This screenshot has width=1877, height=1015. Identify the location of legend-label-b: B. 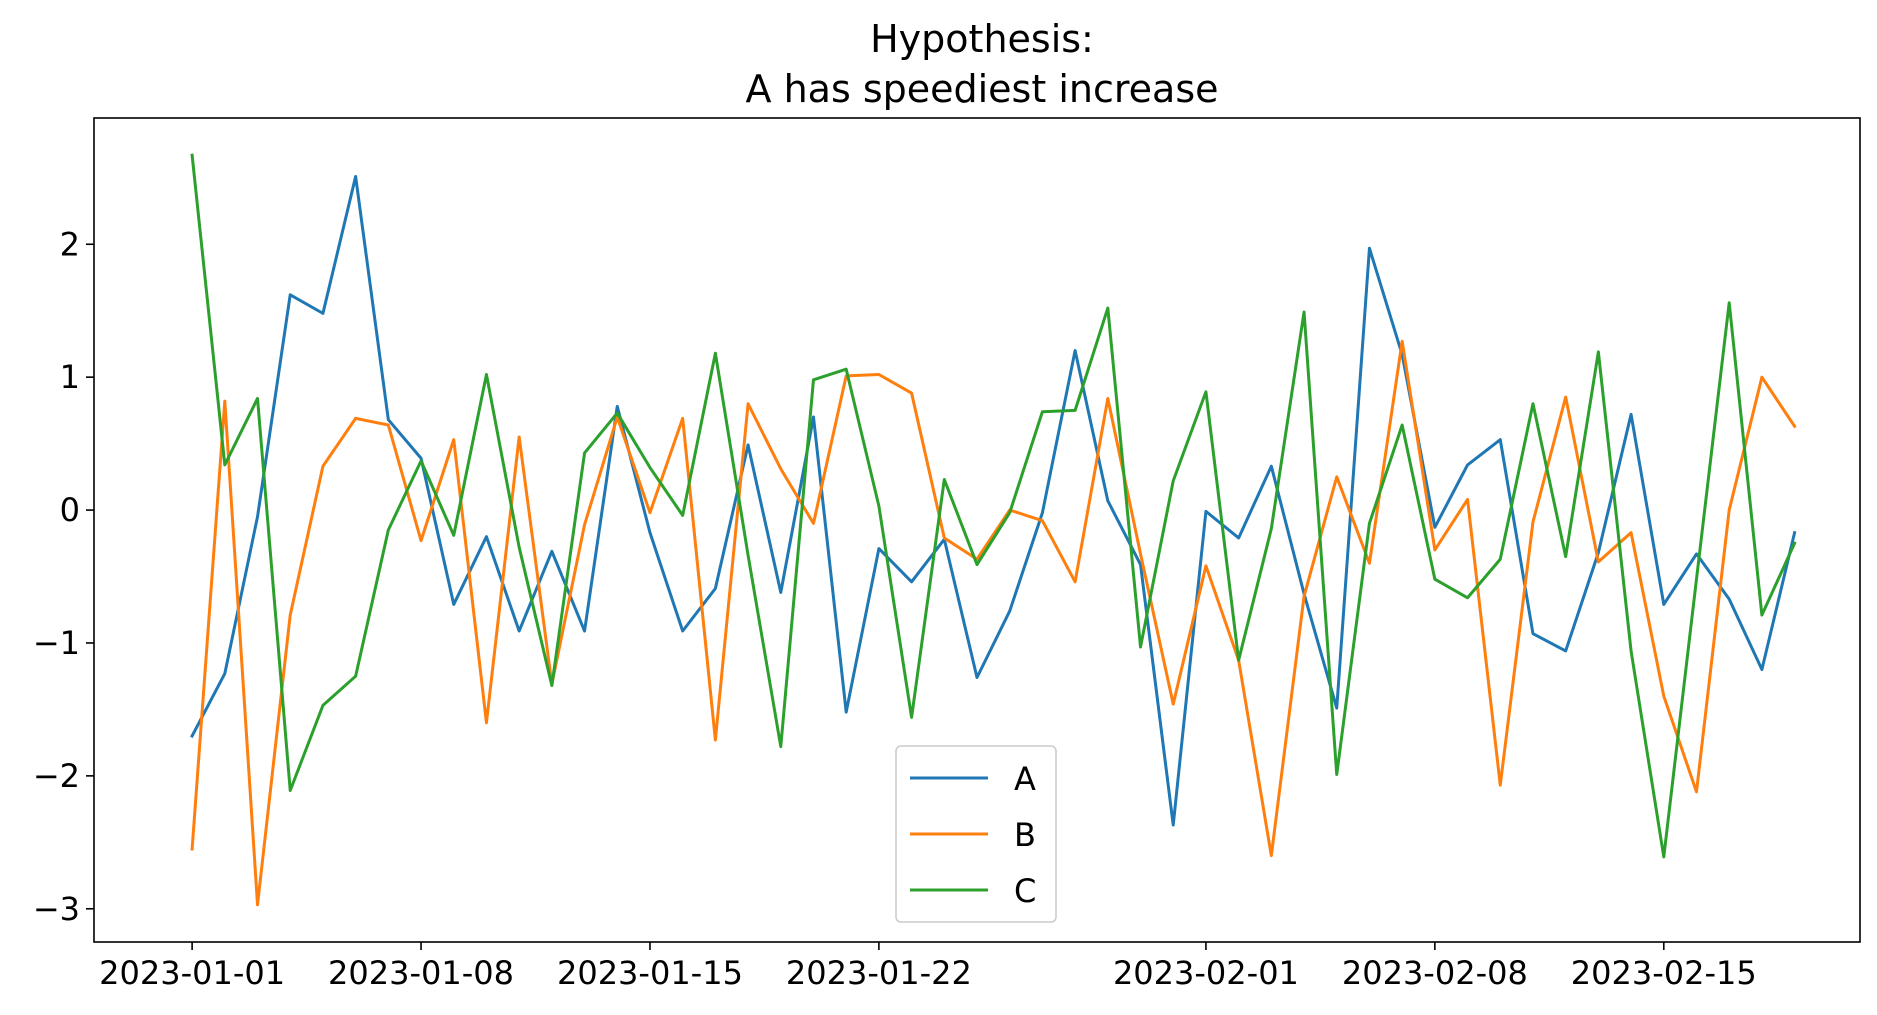
(1025, 835).